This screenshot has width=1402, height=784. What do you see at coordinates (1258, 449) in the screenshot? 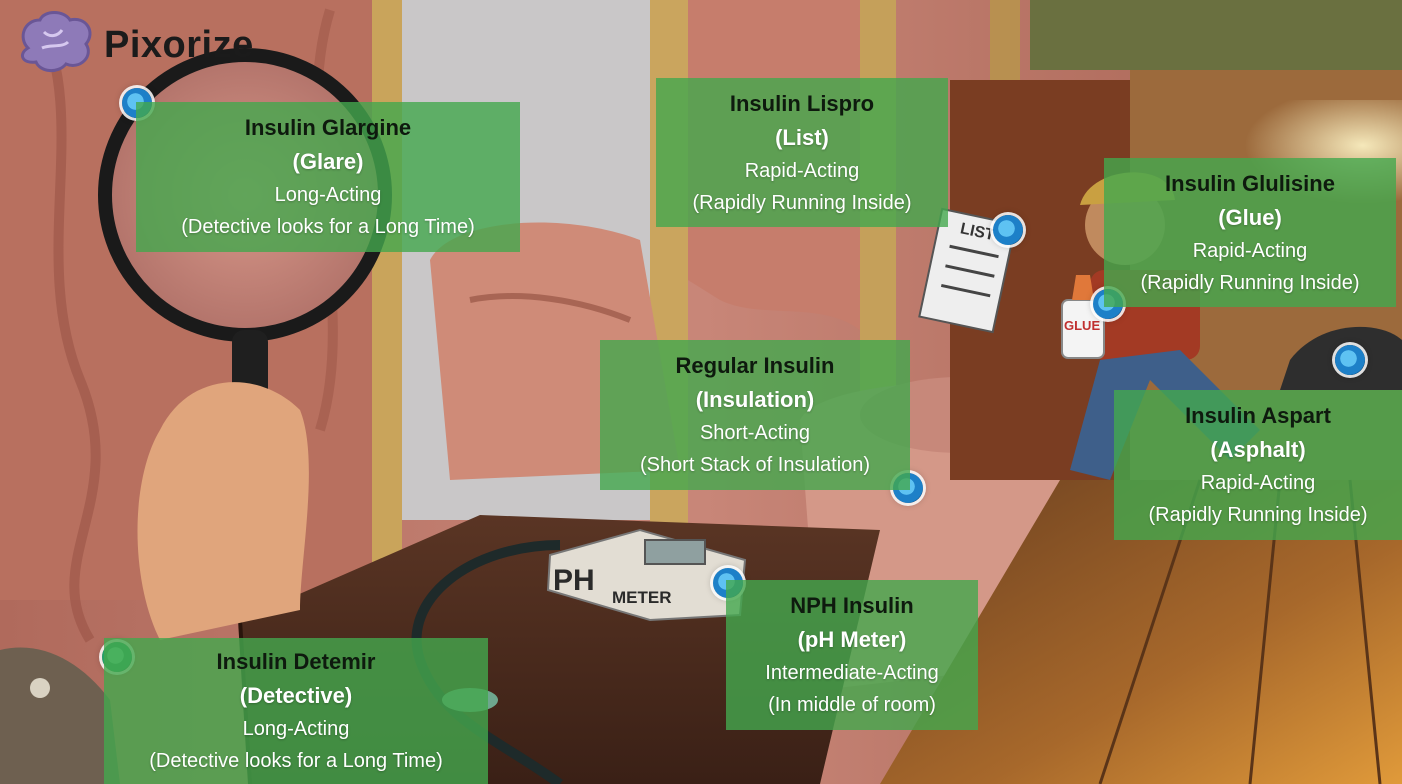
I see `card-mnemonic: (Asphalt)` at bounding box center [1258, 449].